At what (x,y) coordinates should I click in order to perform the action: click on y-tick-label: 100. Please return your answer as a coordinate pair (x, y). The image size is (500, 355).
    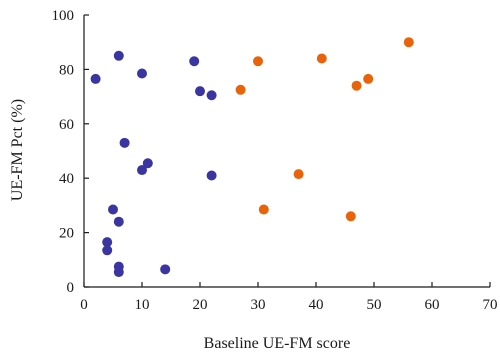
    Looking at the image, I should click on (63, 16).